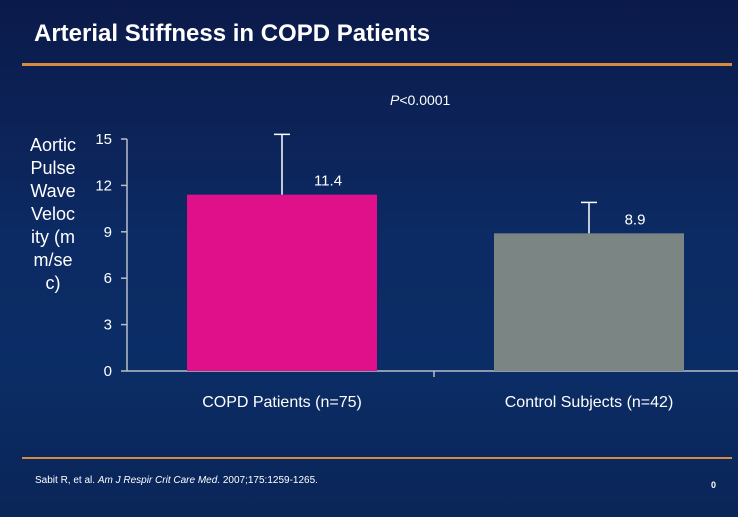 This screenshot has width=738, height=517. What do you see at coordinates (232, 33) in the screenshot?
I see `slide-title: Arterial Stiffness in COPD Patients` at bounding box center [232, 33].